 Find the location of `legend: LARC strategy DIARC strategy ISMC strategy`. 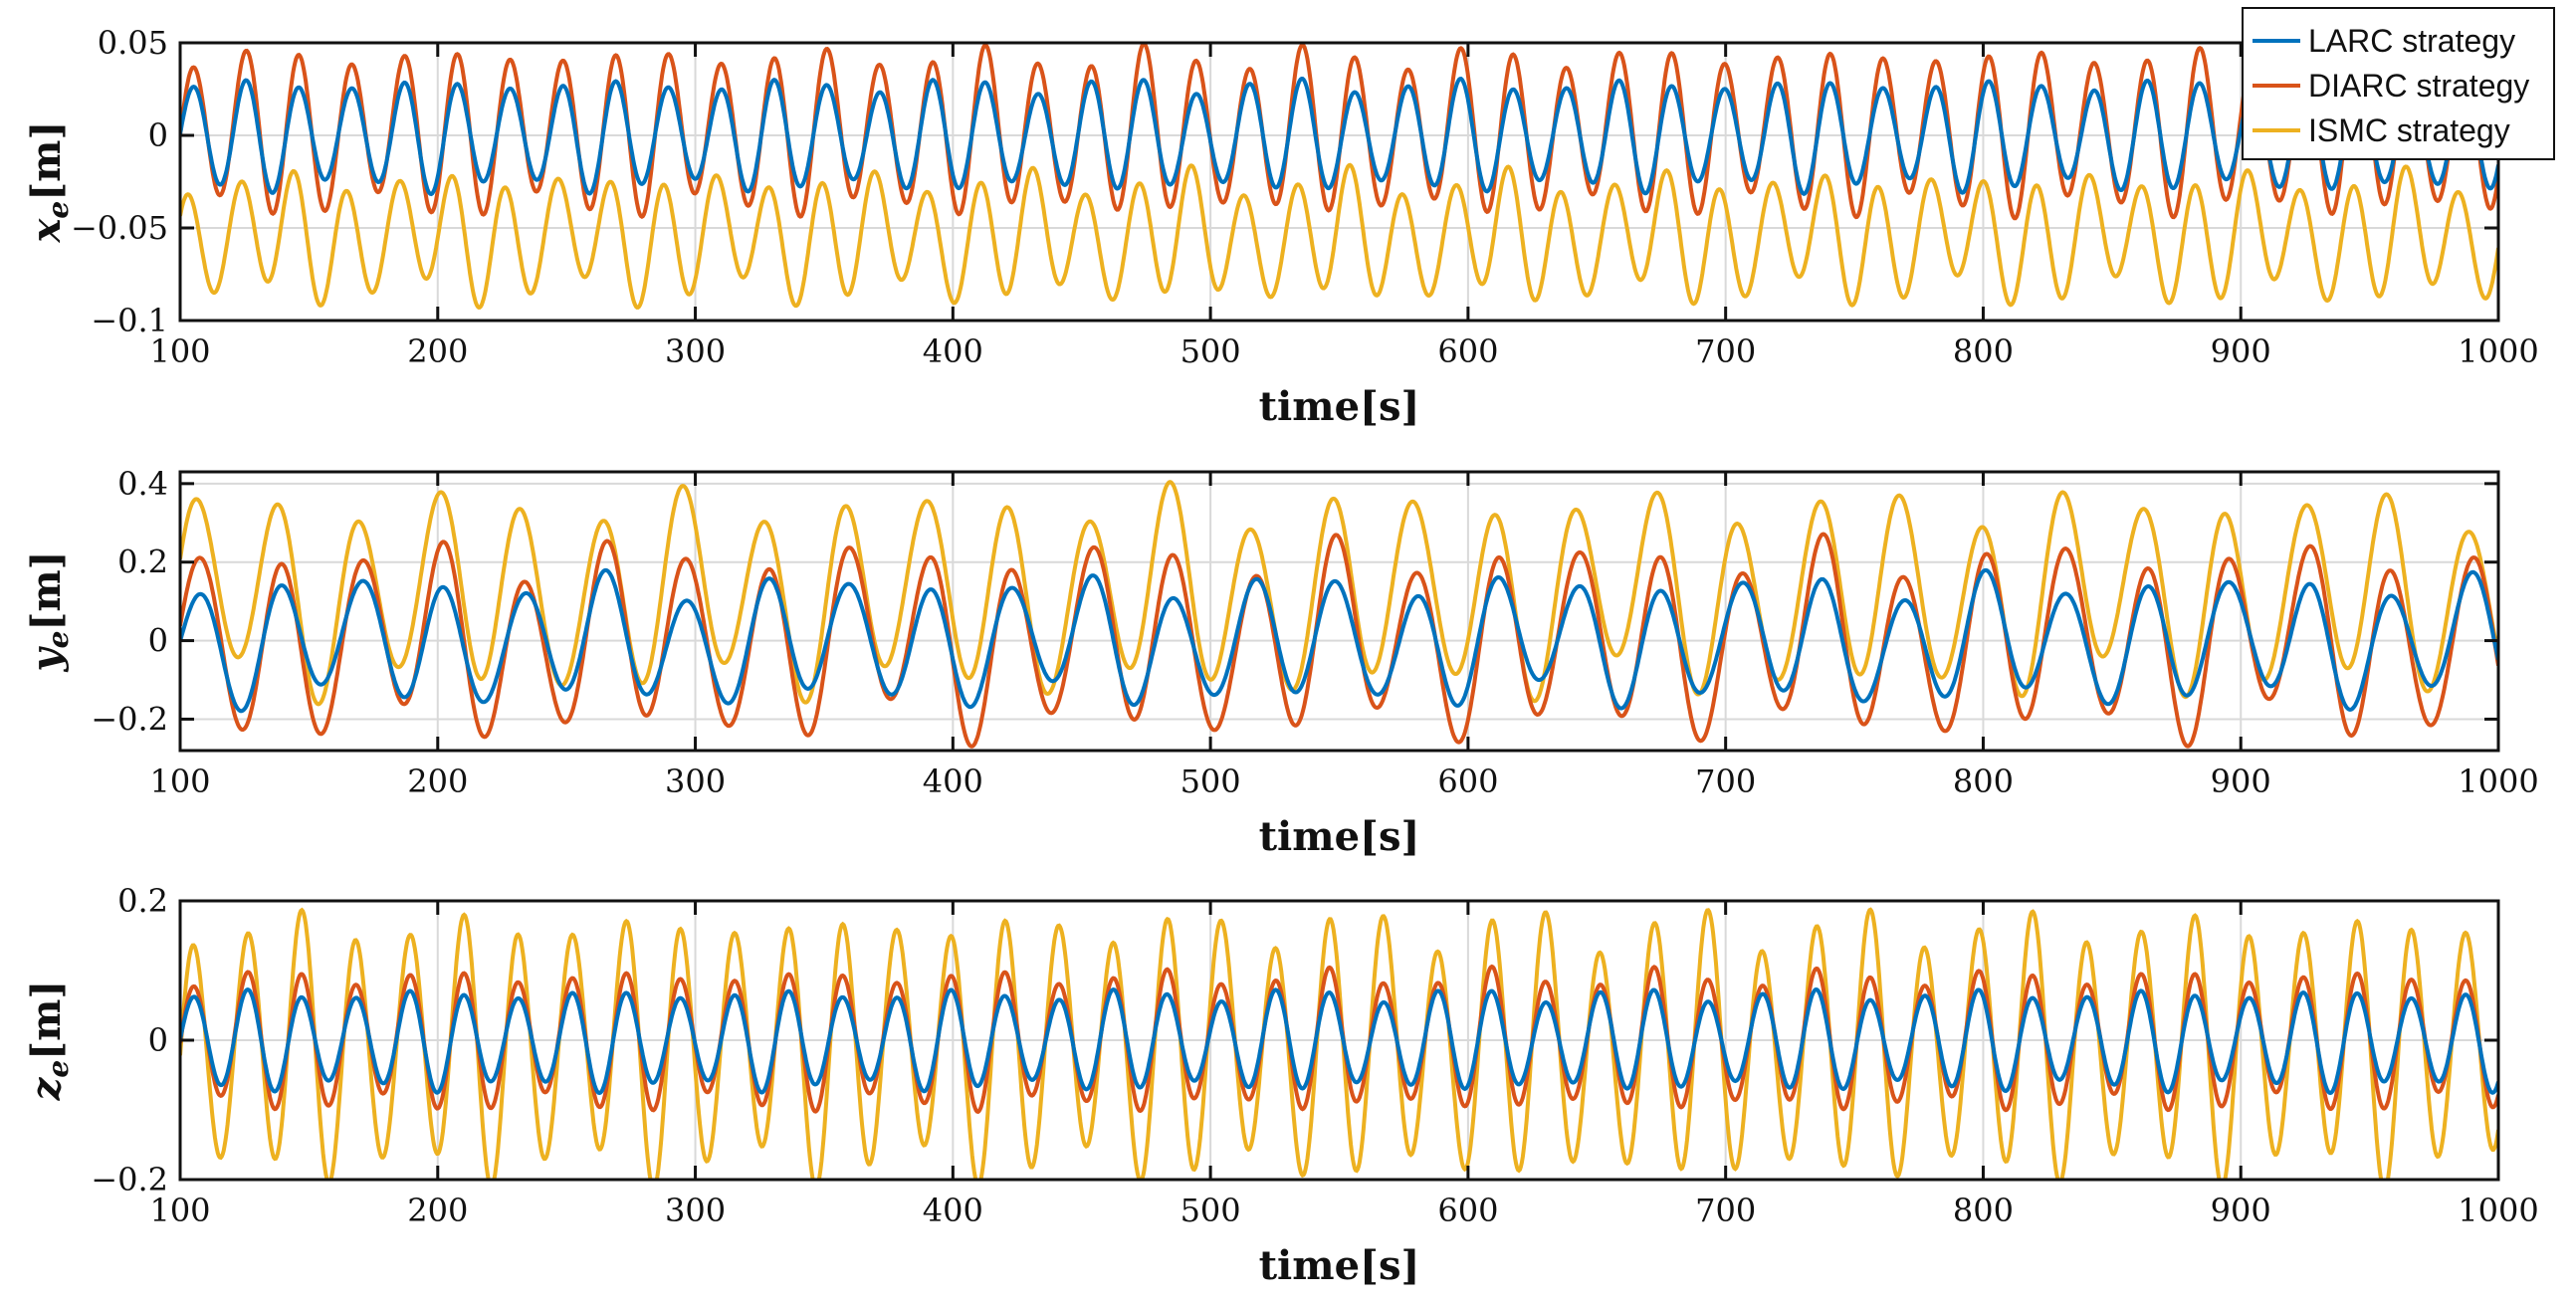

legend: LARC strategy DIARC strategy ISMC strategy is located at coordinates (2398, 84).